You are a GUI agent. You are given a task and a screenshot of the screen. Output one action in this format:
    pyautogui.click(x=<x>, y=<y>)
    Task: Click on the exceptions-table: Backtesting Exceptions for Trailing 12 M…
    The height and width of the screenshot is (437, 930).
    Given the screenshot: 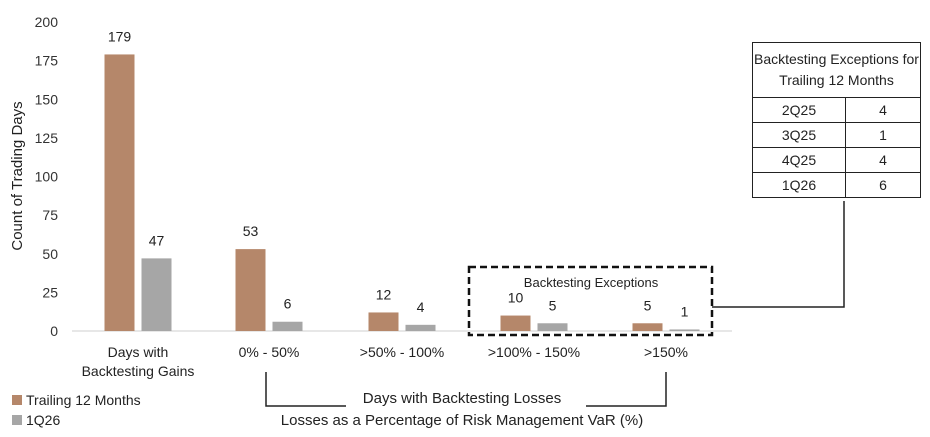 What is the action you would take?
    pyautogui.click(x=836, y=120)
    